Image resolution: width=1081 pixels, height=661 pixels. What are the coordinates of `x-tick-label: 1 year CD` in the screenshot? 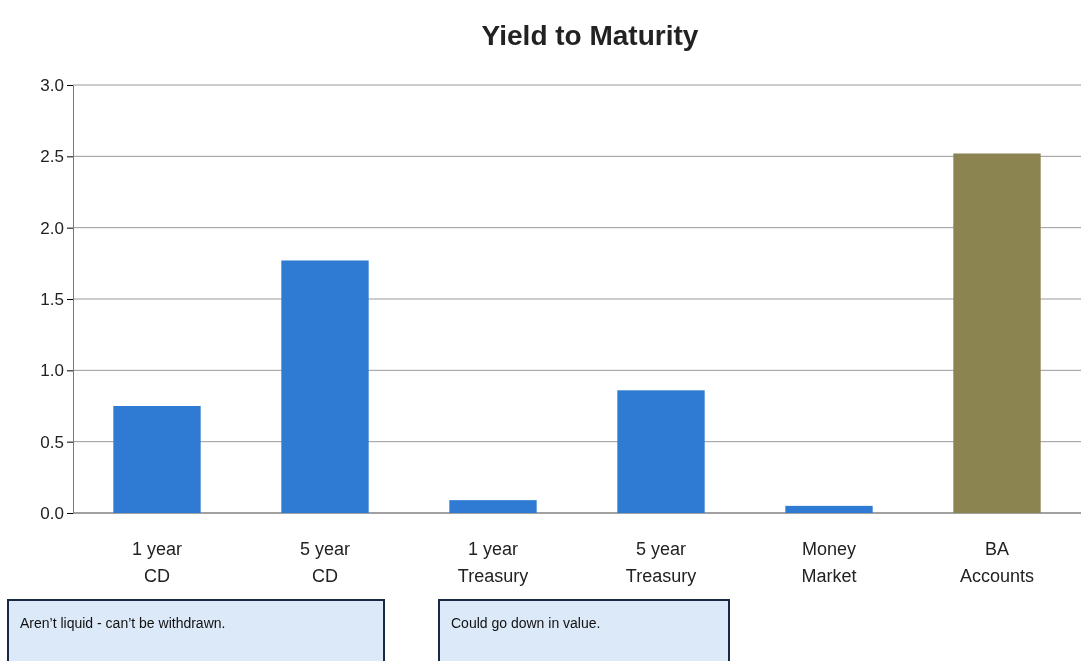 It's located at (157, 562).